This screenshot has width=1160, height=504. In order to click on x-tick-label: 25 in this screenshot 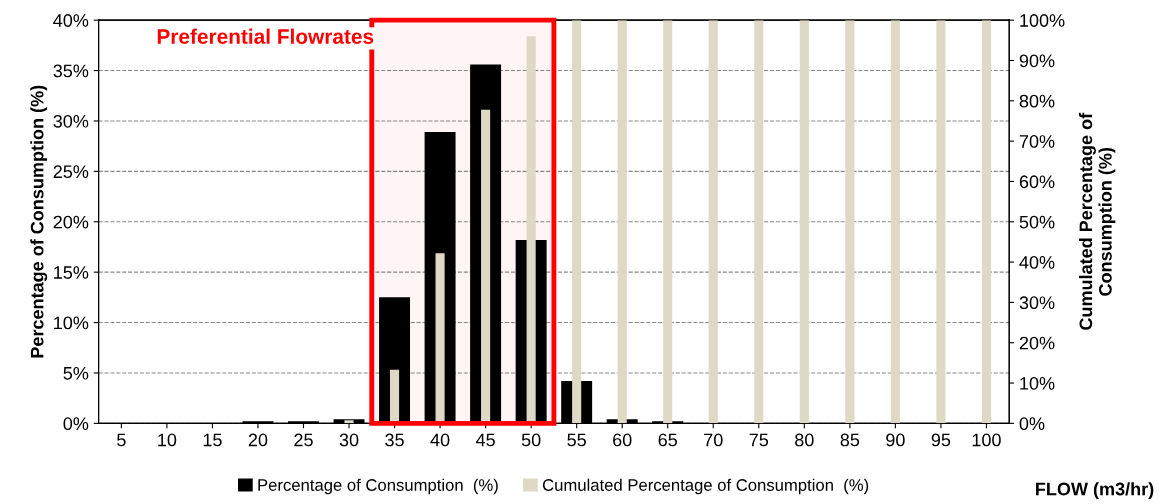, I will do `click(303, 440)`.